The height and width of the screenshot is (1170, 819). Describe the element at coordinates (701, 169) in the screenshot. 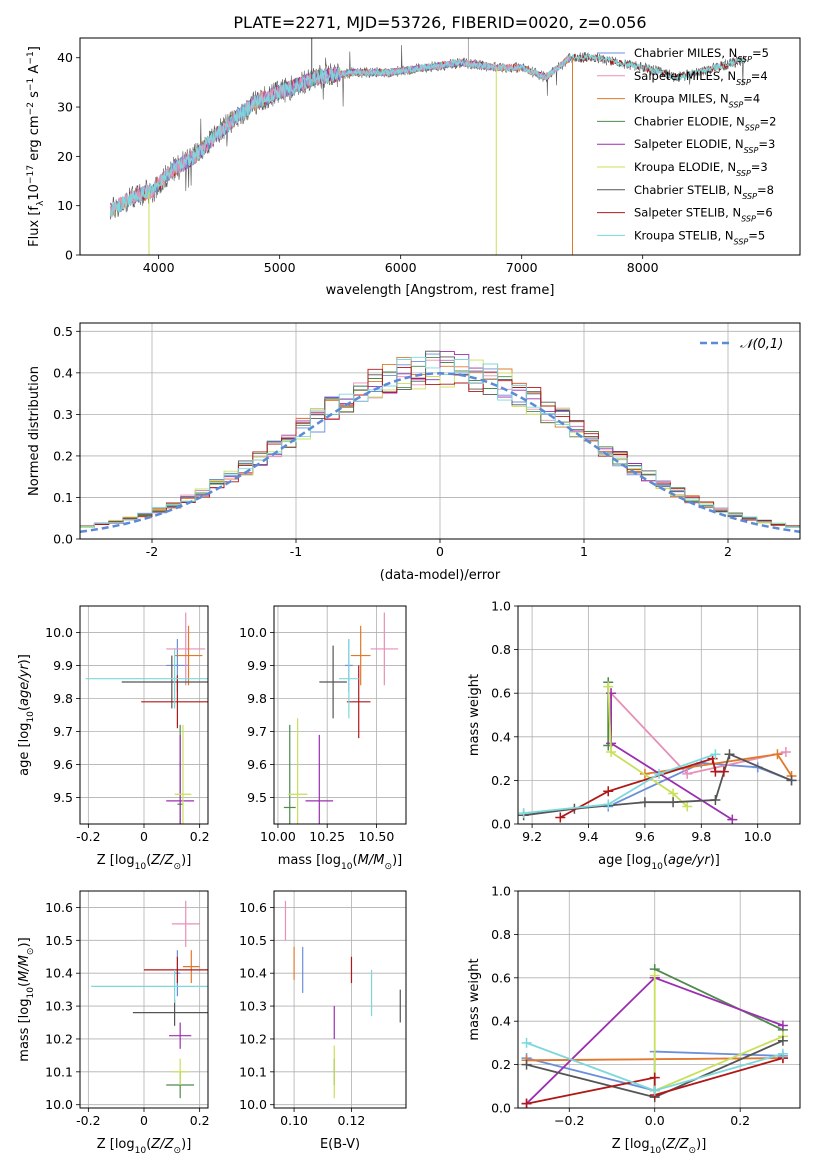

I see `legend-label: Kroupa ELODIE, NSSP=3` at that location.